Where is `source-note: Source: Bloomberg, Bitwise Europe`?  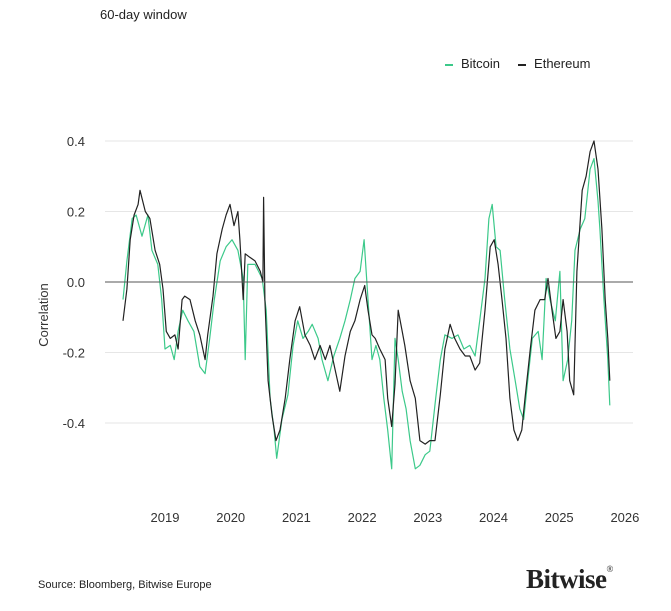
source-note: Source: Bloomberg, Bitwise Europe is located at coordinates (125, 585).